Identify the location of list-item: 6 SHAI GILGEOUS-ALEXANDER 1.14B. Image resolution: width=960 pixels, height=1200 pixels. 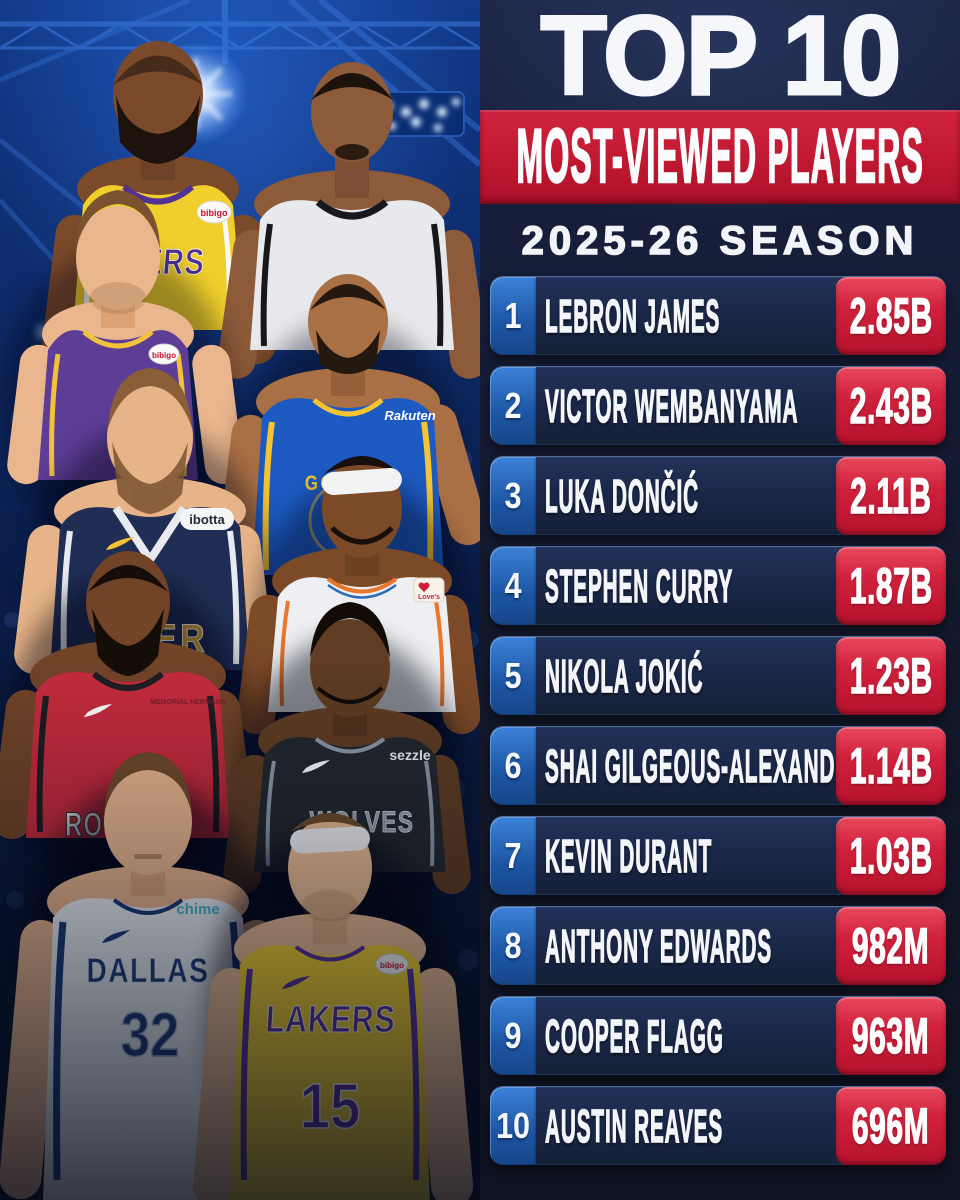
(718, 765).